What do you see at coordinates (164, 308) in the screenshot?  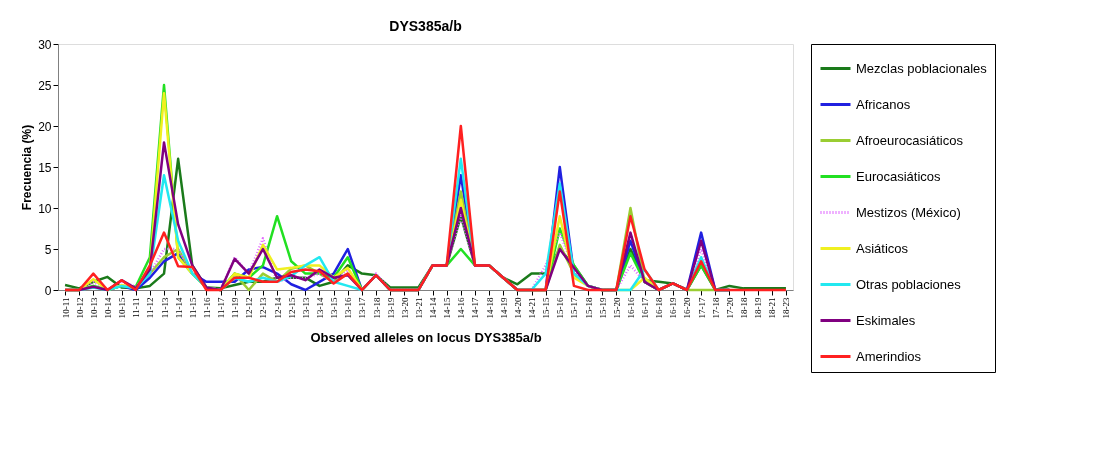 I see `x-tick-label: 11-13` at bounding box center [164, 308].